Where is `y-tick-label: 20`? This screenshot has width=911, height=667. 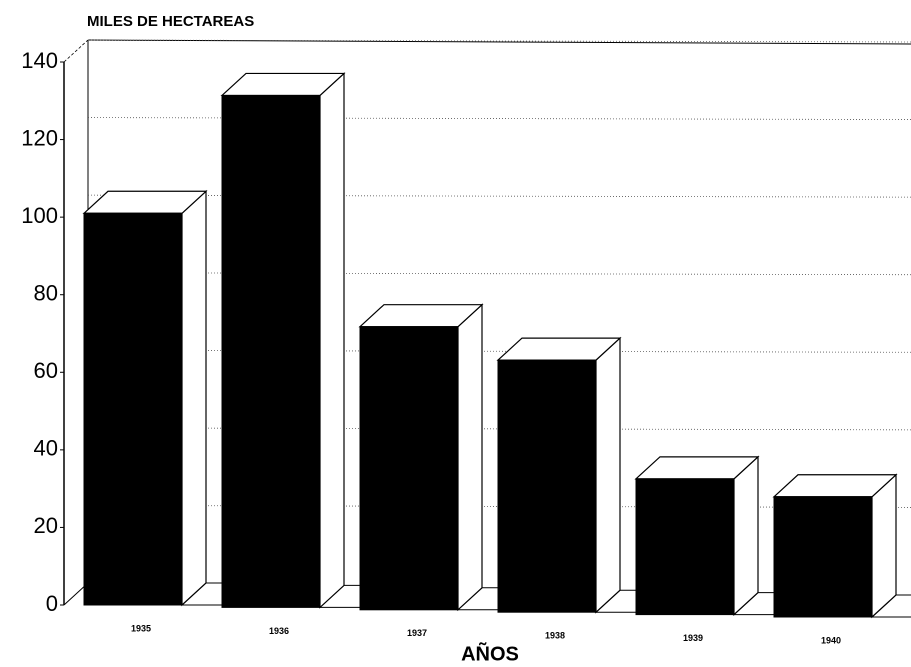 y-tick-label: 20 is located at coordinates (46, 525).